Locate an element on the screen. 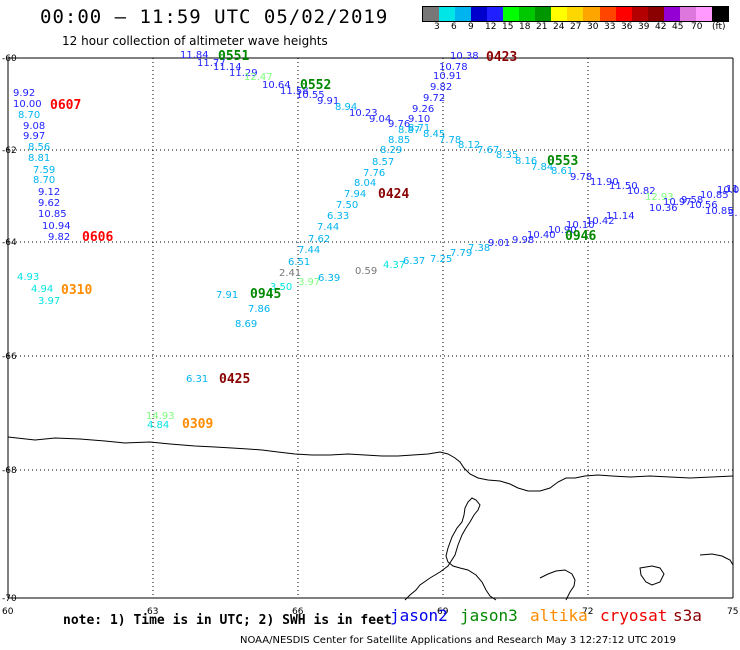 This screenshot has height=650, width=740. swh-value: 11.90 is located at coordinates (604, 182).